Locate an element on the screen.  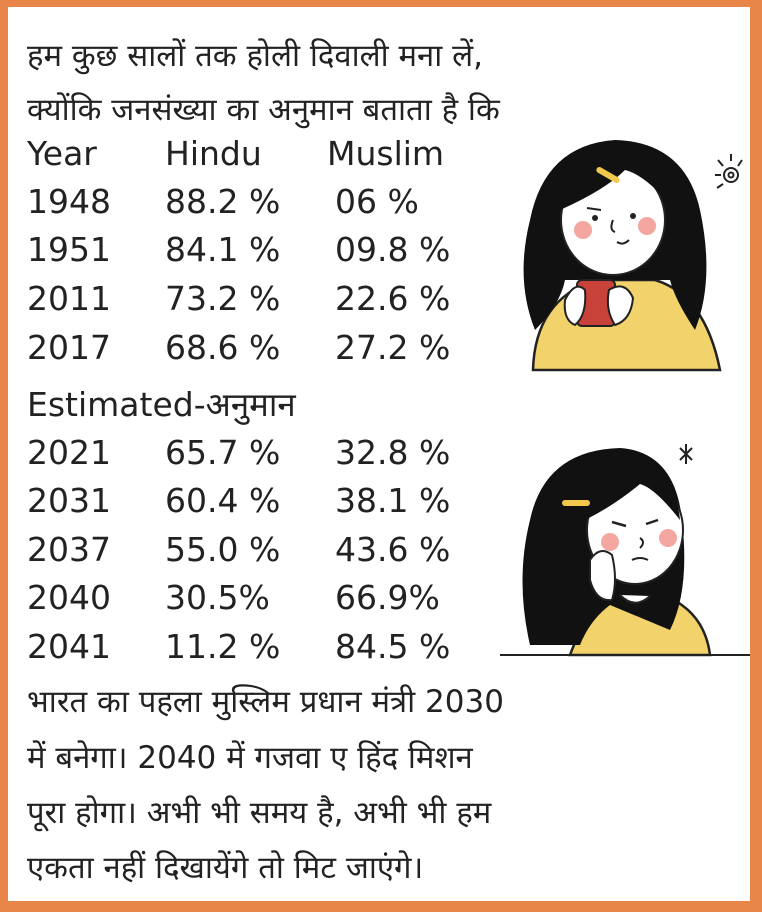
row-year: 2021 is located at coordinates (69, 452).